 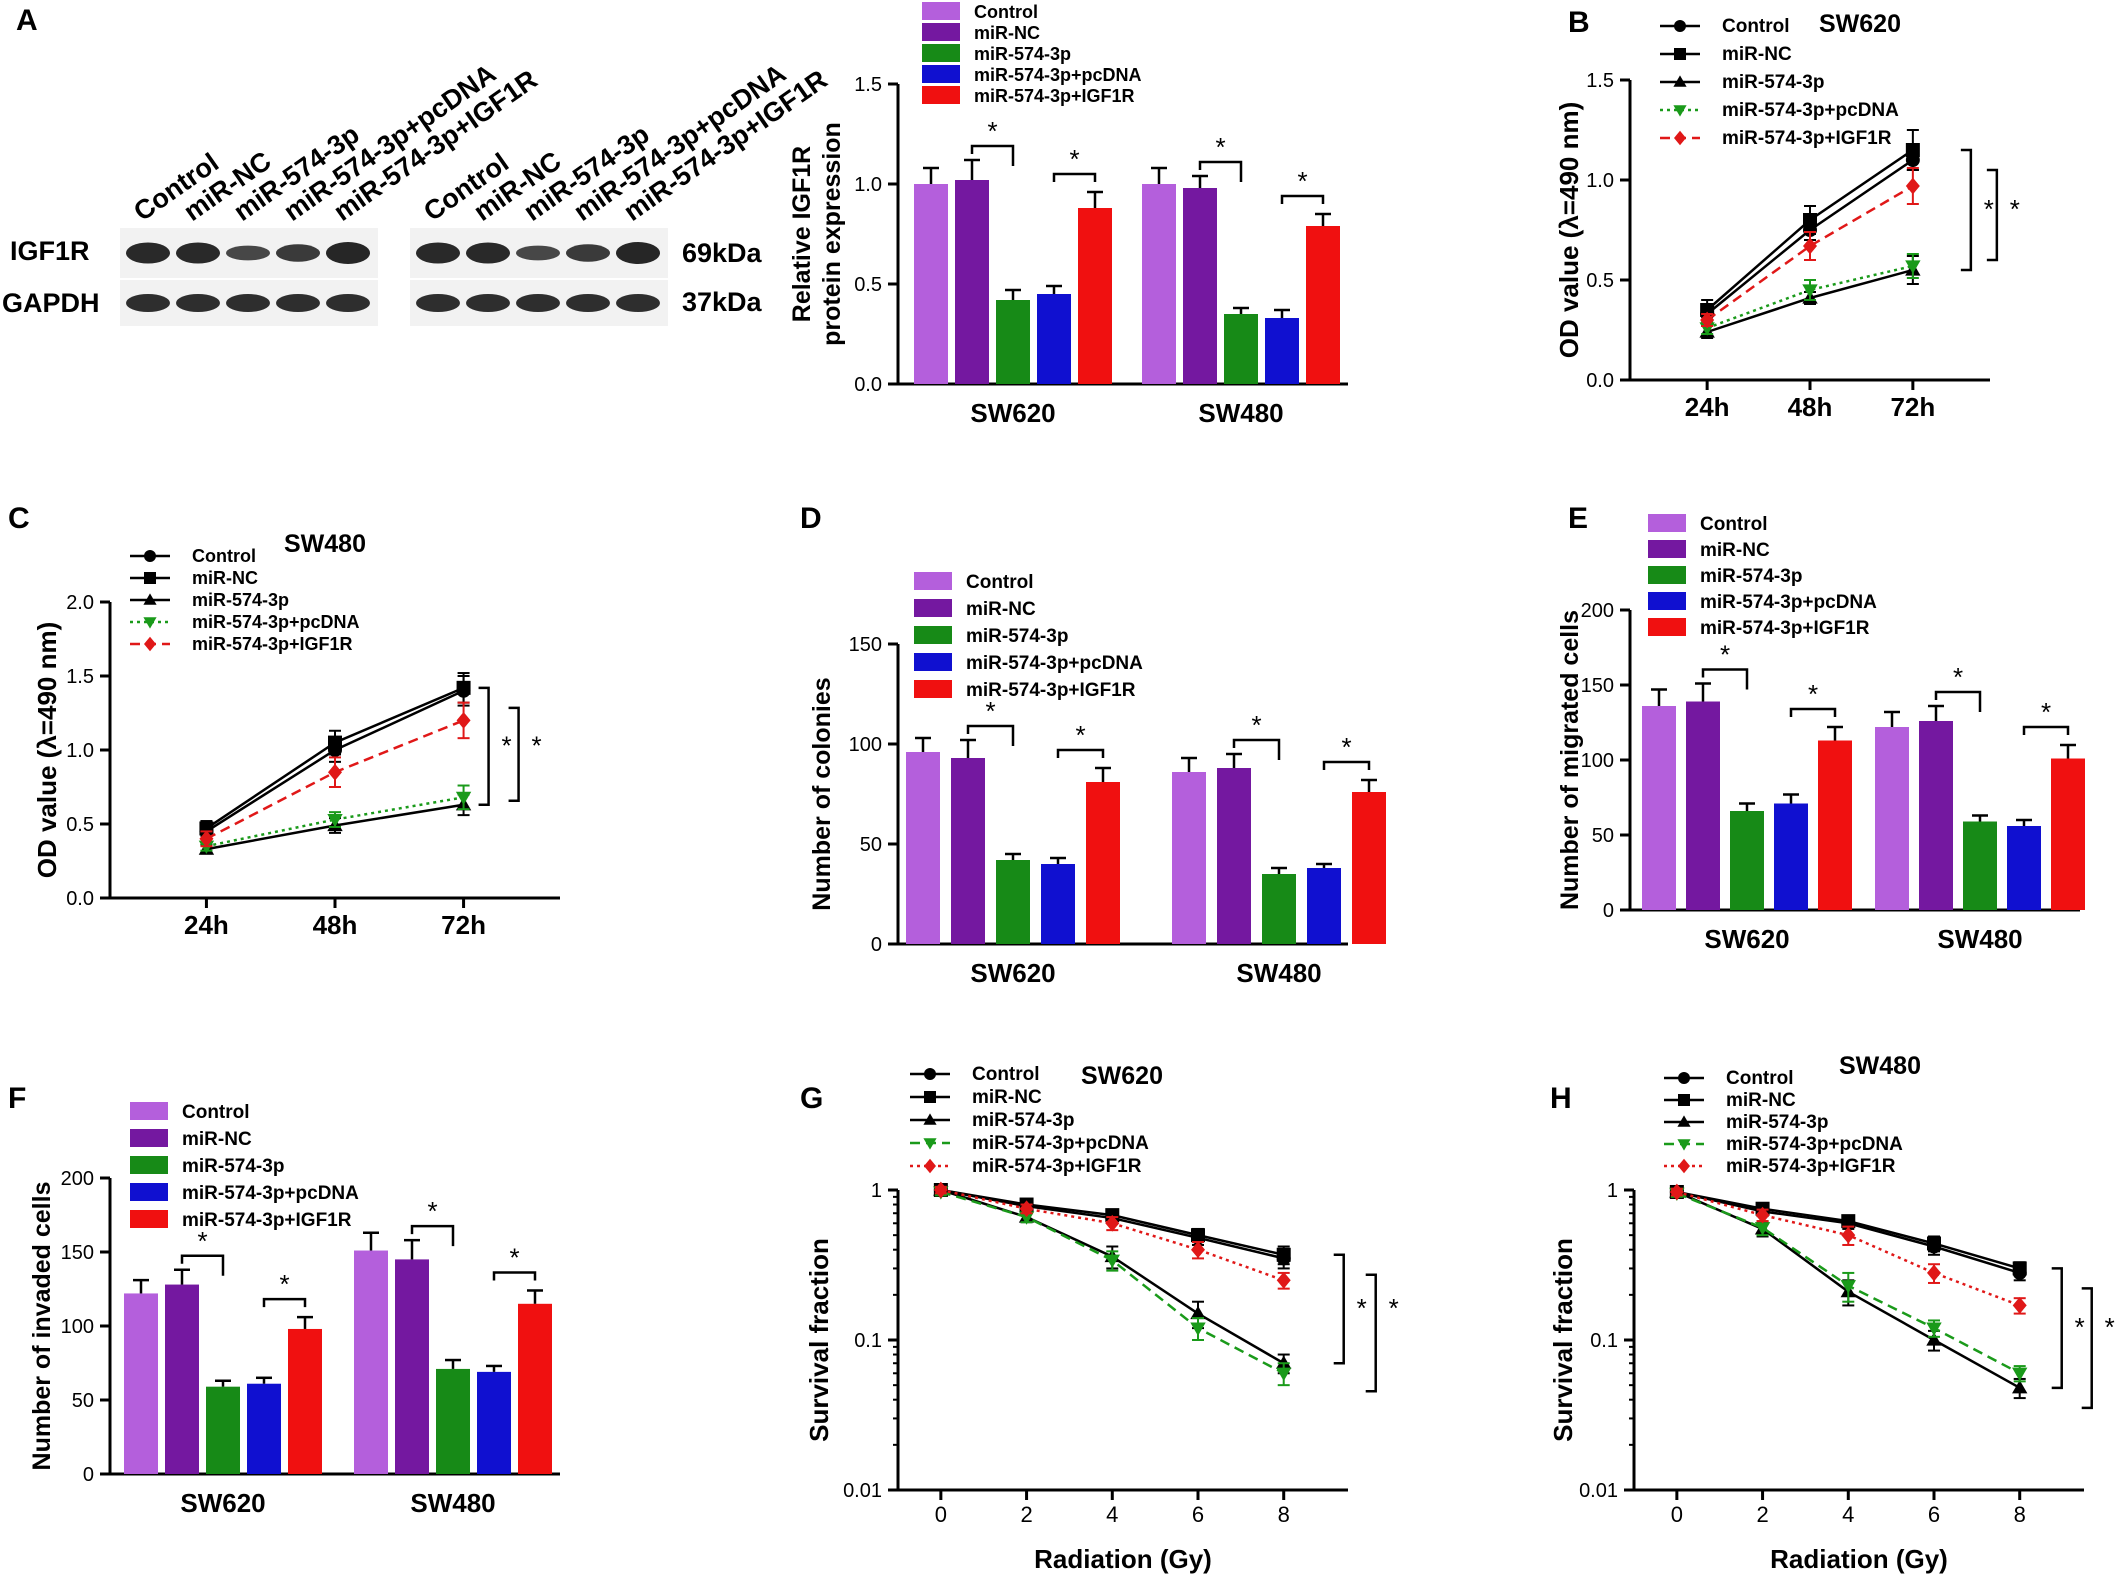 I want to click on x-tick-label: 8, so click(x=2020, y=1514).